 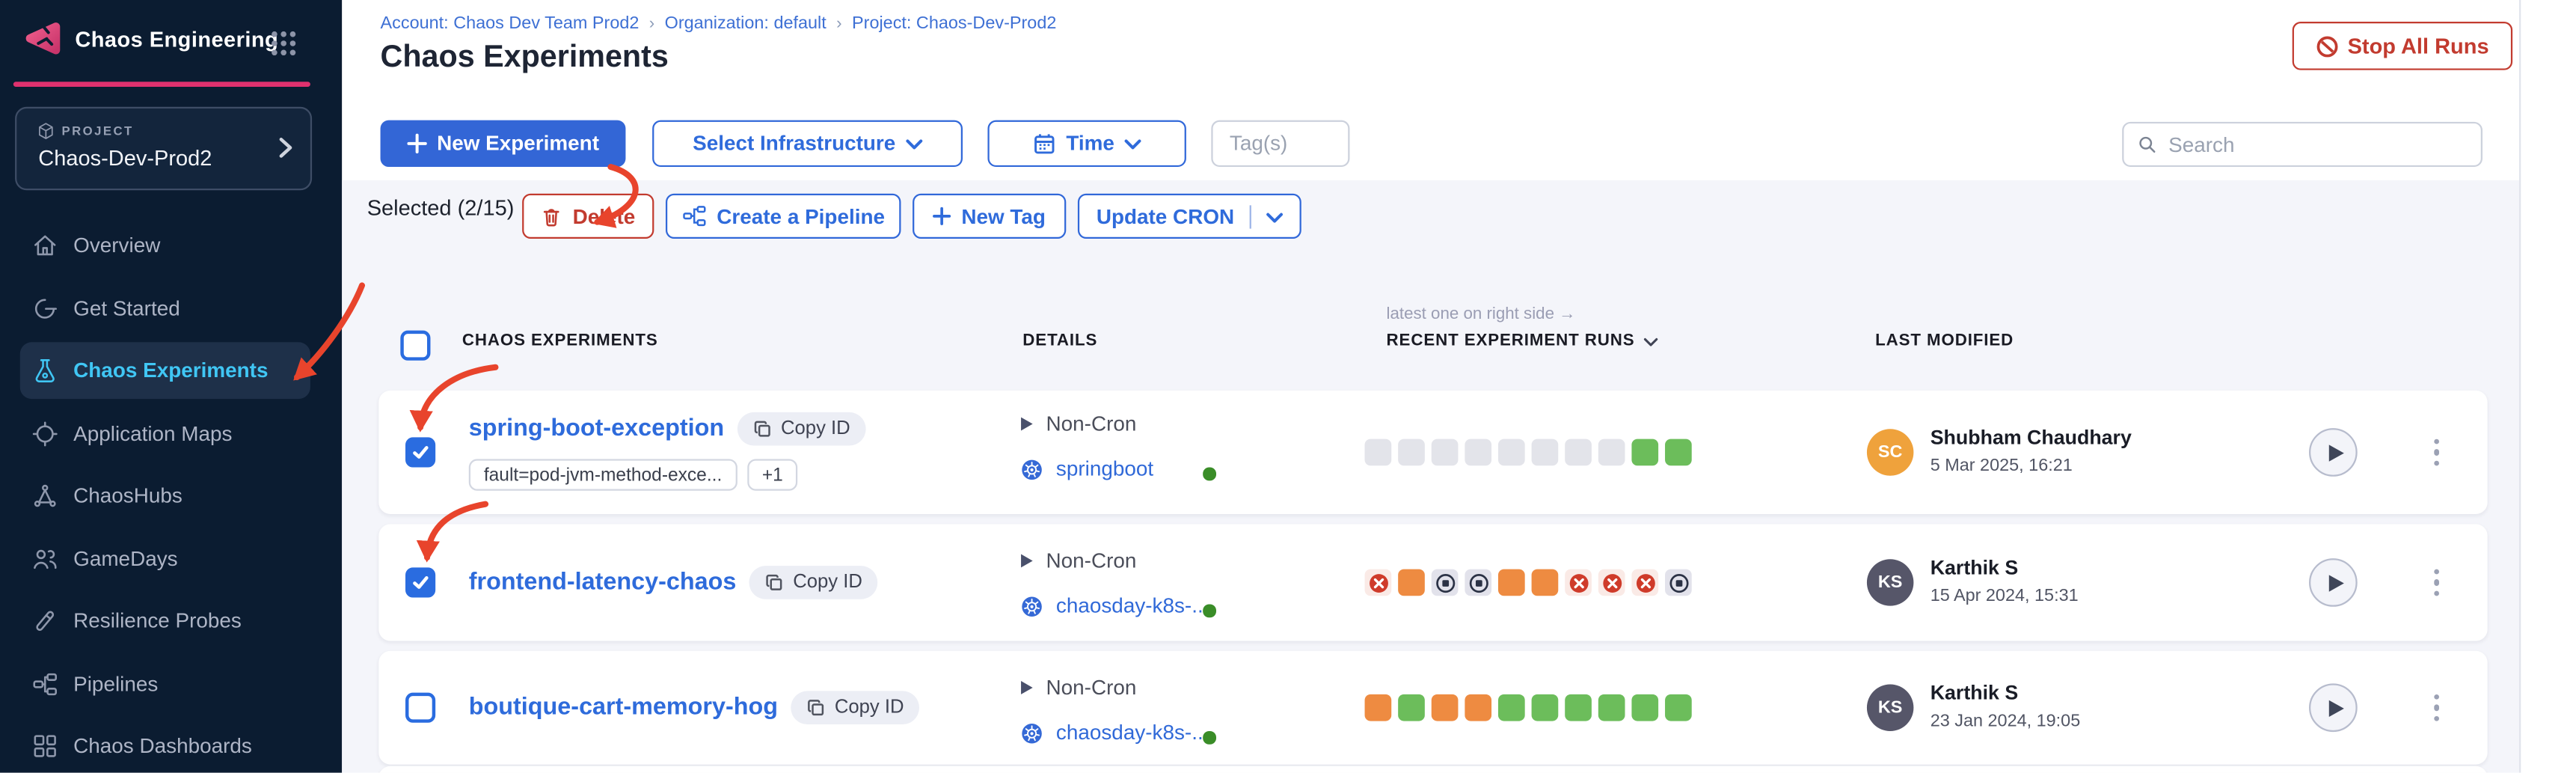 What do you see at coordinates (602, 582) in the screenshot?
I see `experiment-name-link: frontend-latency-chaos` at bounding box center [602, 582].